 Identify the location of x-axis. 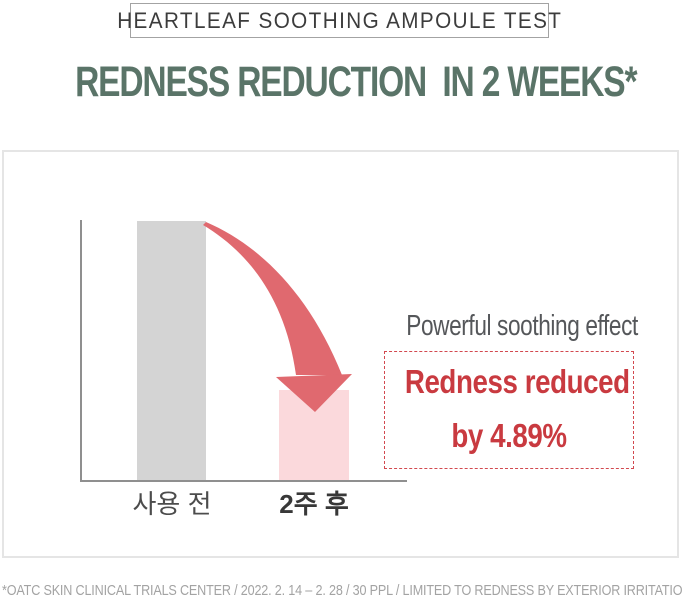
(243, 481).